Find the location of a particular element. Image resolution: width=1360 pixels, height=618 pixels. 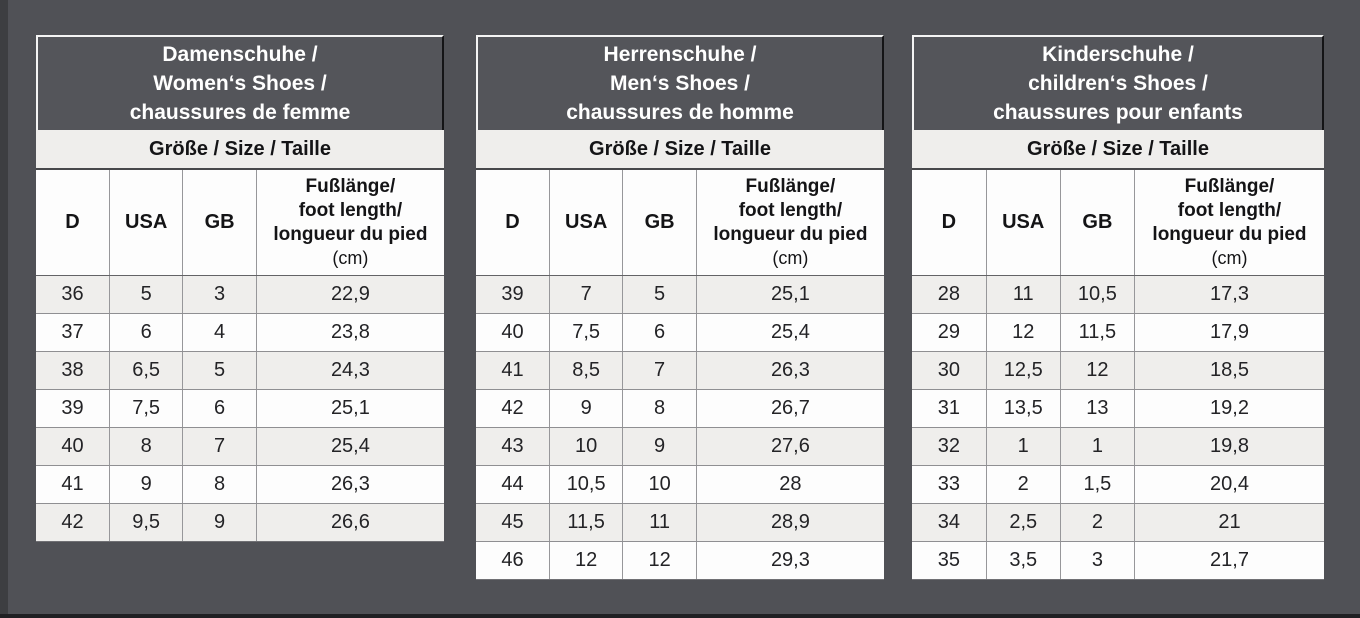

cell-d: 44 is located at coordinates (513, 484).